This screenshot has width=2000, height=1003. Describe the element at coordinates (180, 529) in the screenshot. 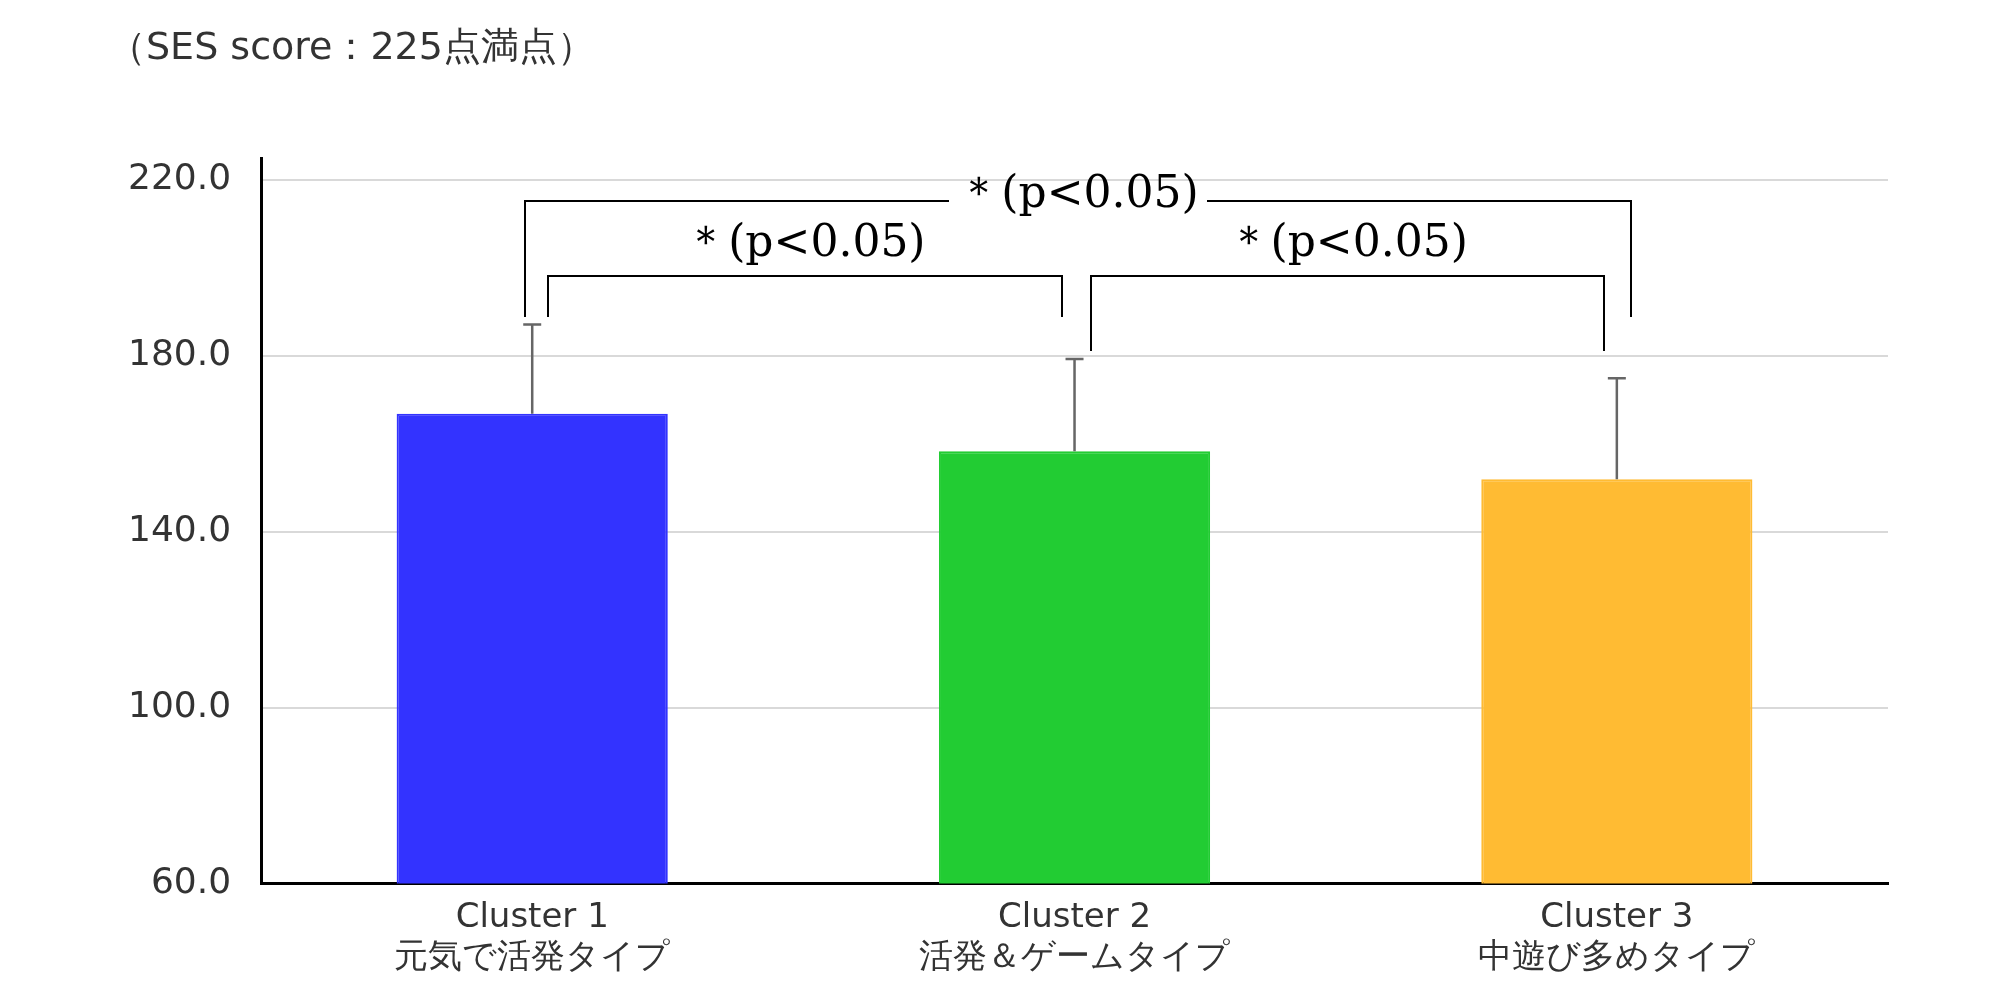

I see `y-tick-label: 140.0` at that location.